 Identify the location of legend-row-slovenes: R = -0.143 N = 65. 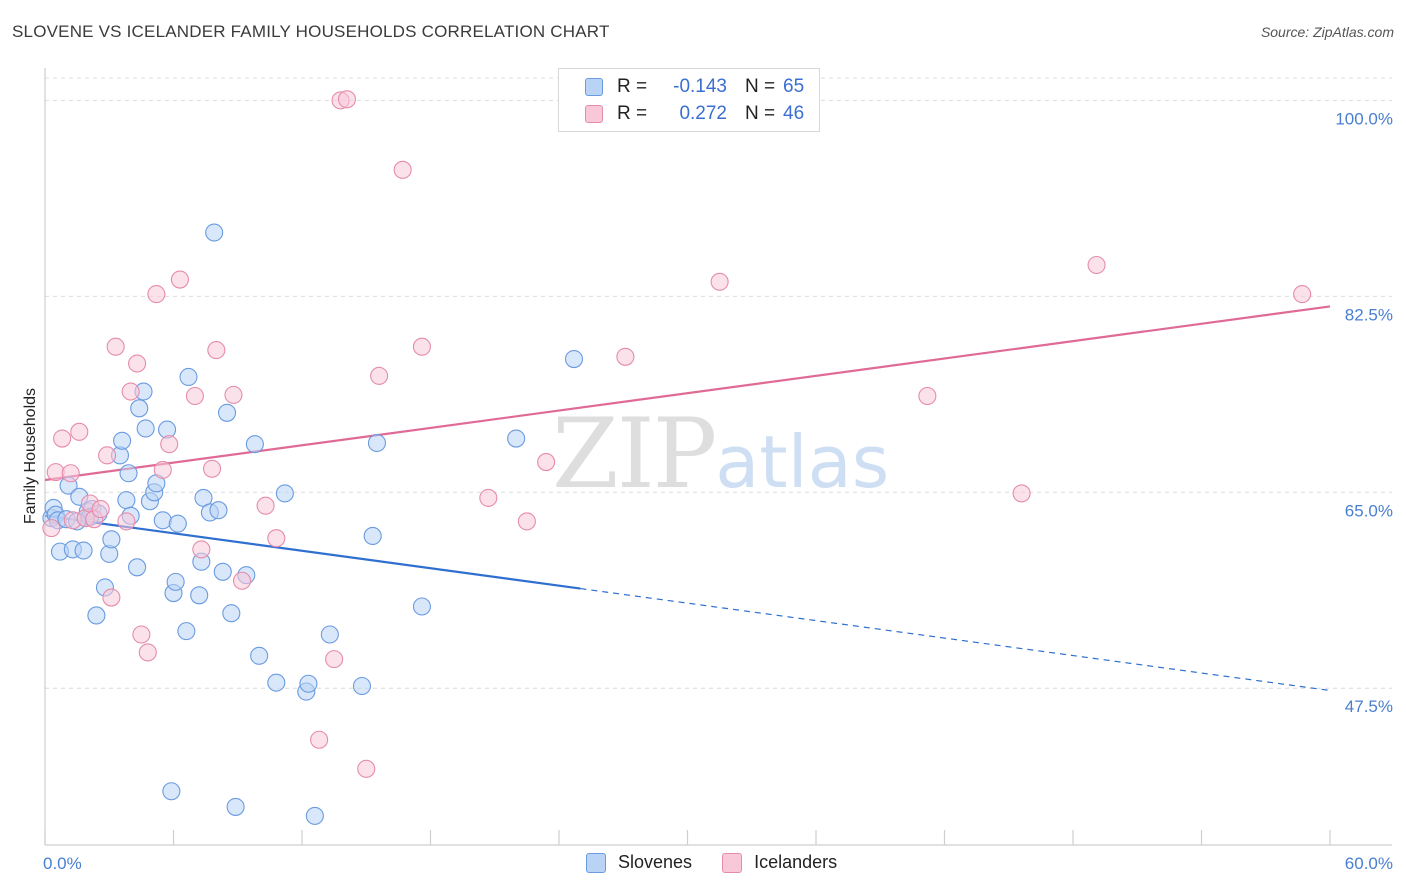
(694, 87).